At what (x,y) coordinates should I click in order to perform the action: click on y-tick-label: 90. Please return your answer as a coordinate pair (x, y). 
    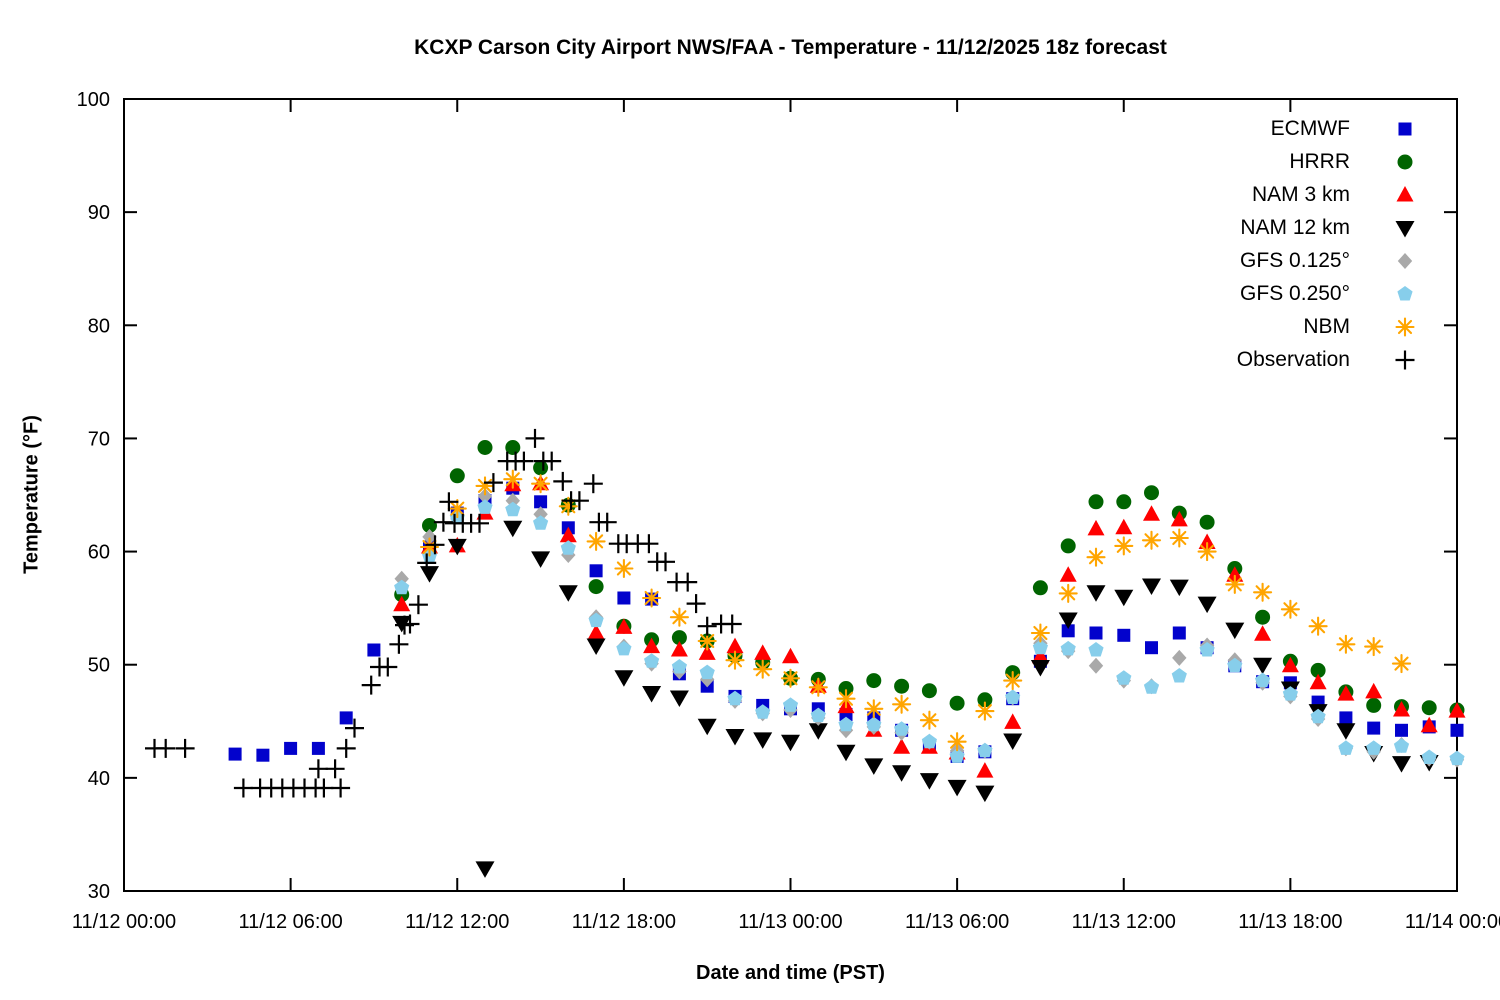
    Looking at the image, I should click on (99, 213).